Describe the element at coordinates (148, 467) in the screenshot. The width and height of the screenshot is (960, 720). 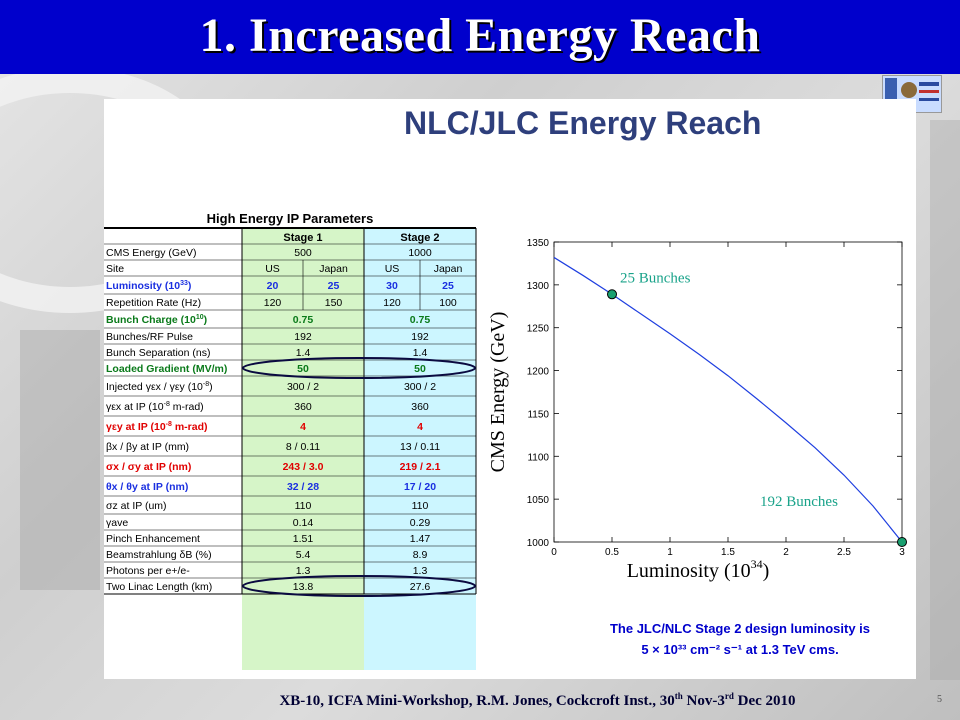
I see `table-row-label: σx / σy at IP (nm)` at that location.